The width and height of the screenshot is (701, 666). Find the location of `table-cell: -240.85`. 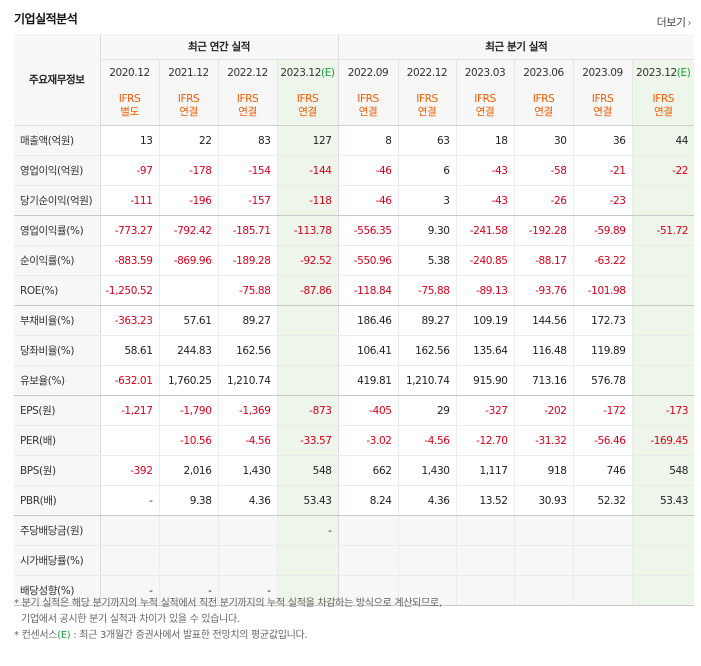

table-cell: -240.85 is located at coordinates (485, 260).